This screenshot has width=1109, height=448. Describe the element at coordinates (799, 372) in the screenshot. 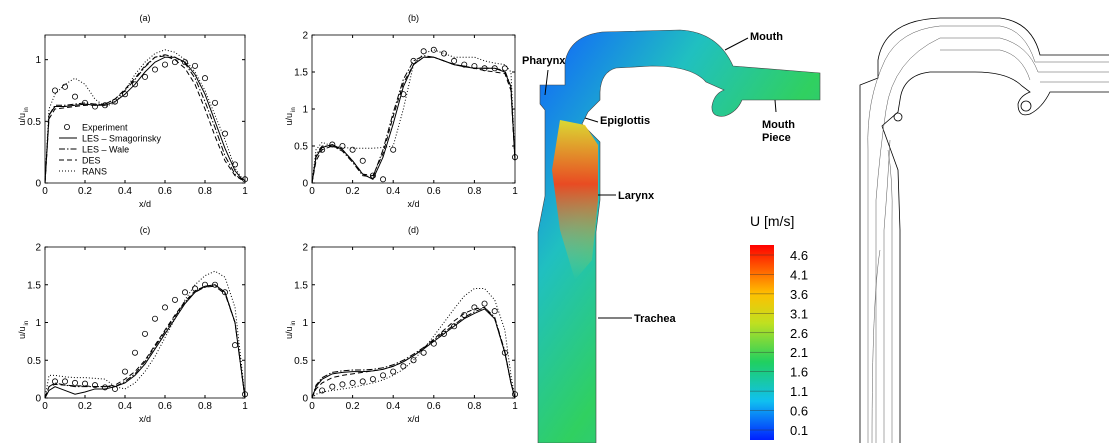

I see `colorbar-tick-label: 1.6` at that location.